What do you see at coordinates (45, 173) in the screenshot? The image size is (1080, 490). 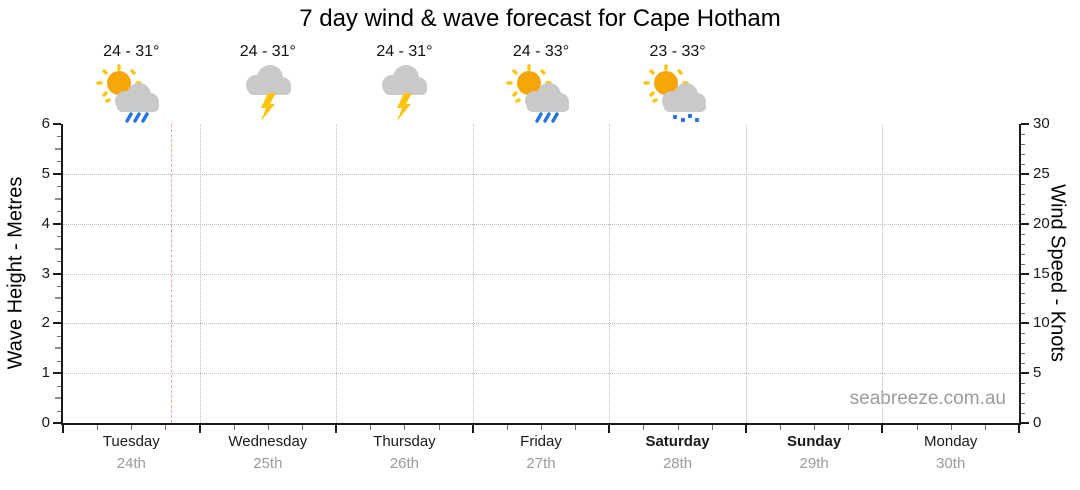 I see `y-axis-left-tick-label: 5` at bounding box center [45, 173].